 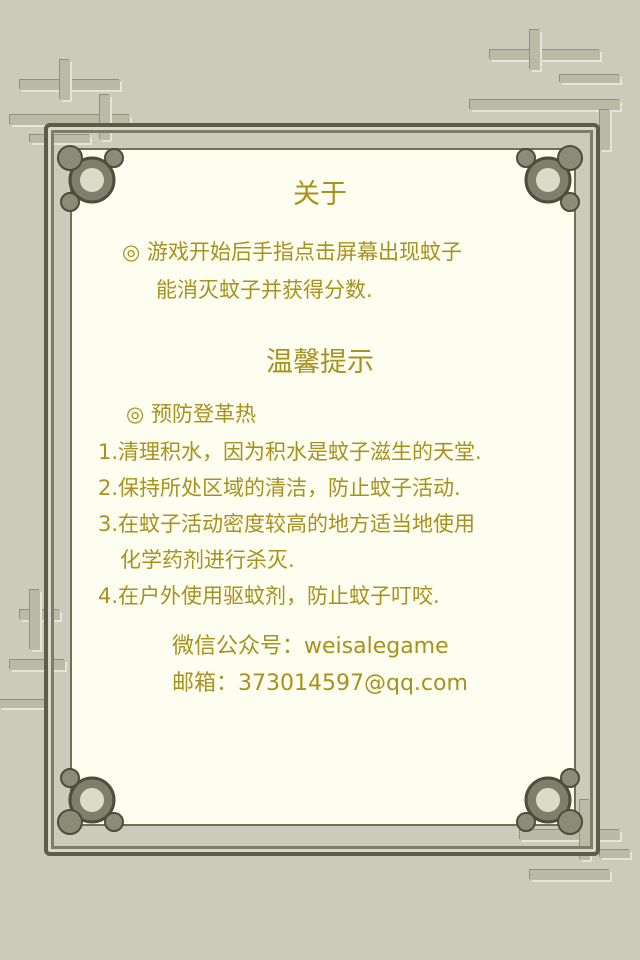 I want to click on tip-item-2: 2.保持所处区域的清洁，防止蚊子活动., so click(x=279, y=488).